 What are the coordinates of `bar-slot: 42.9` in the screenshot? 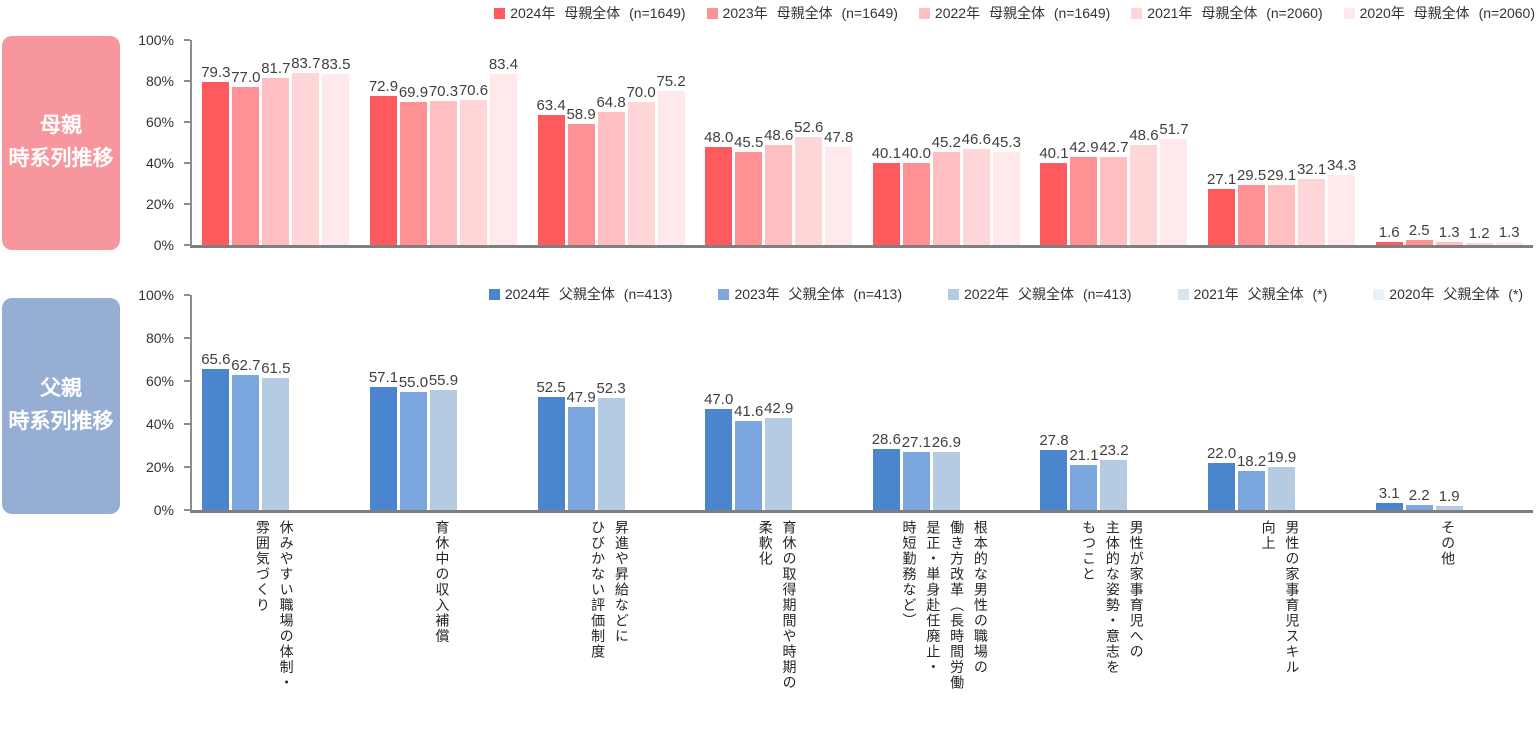 It's located at (778, 455).